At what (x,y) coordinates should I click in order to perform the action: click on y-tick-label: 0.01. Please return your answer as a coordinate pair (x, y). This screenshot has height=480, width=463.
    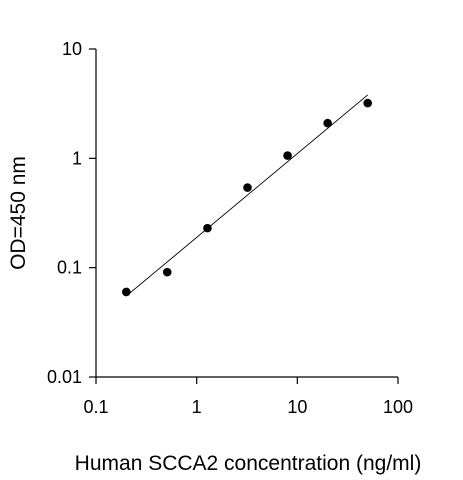
    Looking at the image, I should click on (64, 377).